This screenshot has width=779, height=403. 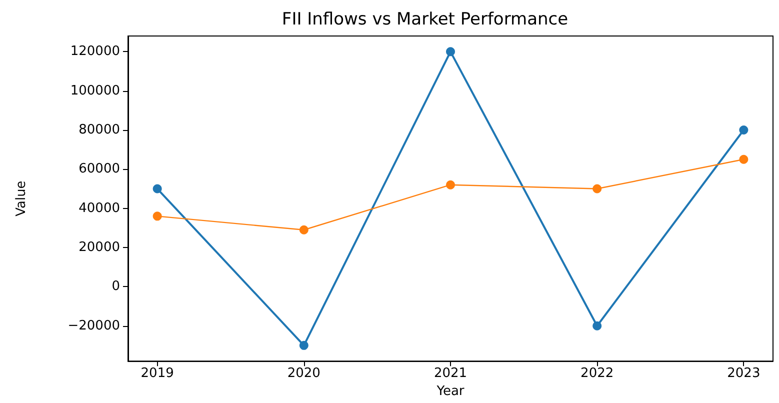 I want to click on x-axis-title: Year, so click(x=450, y=391).